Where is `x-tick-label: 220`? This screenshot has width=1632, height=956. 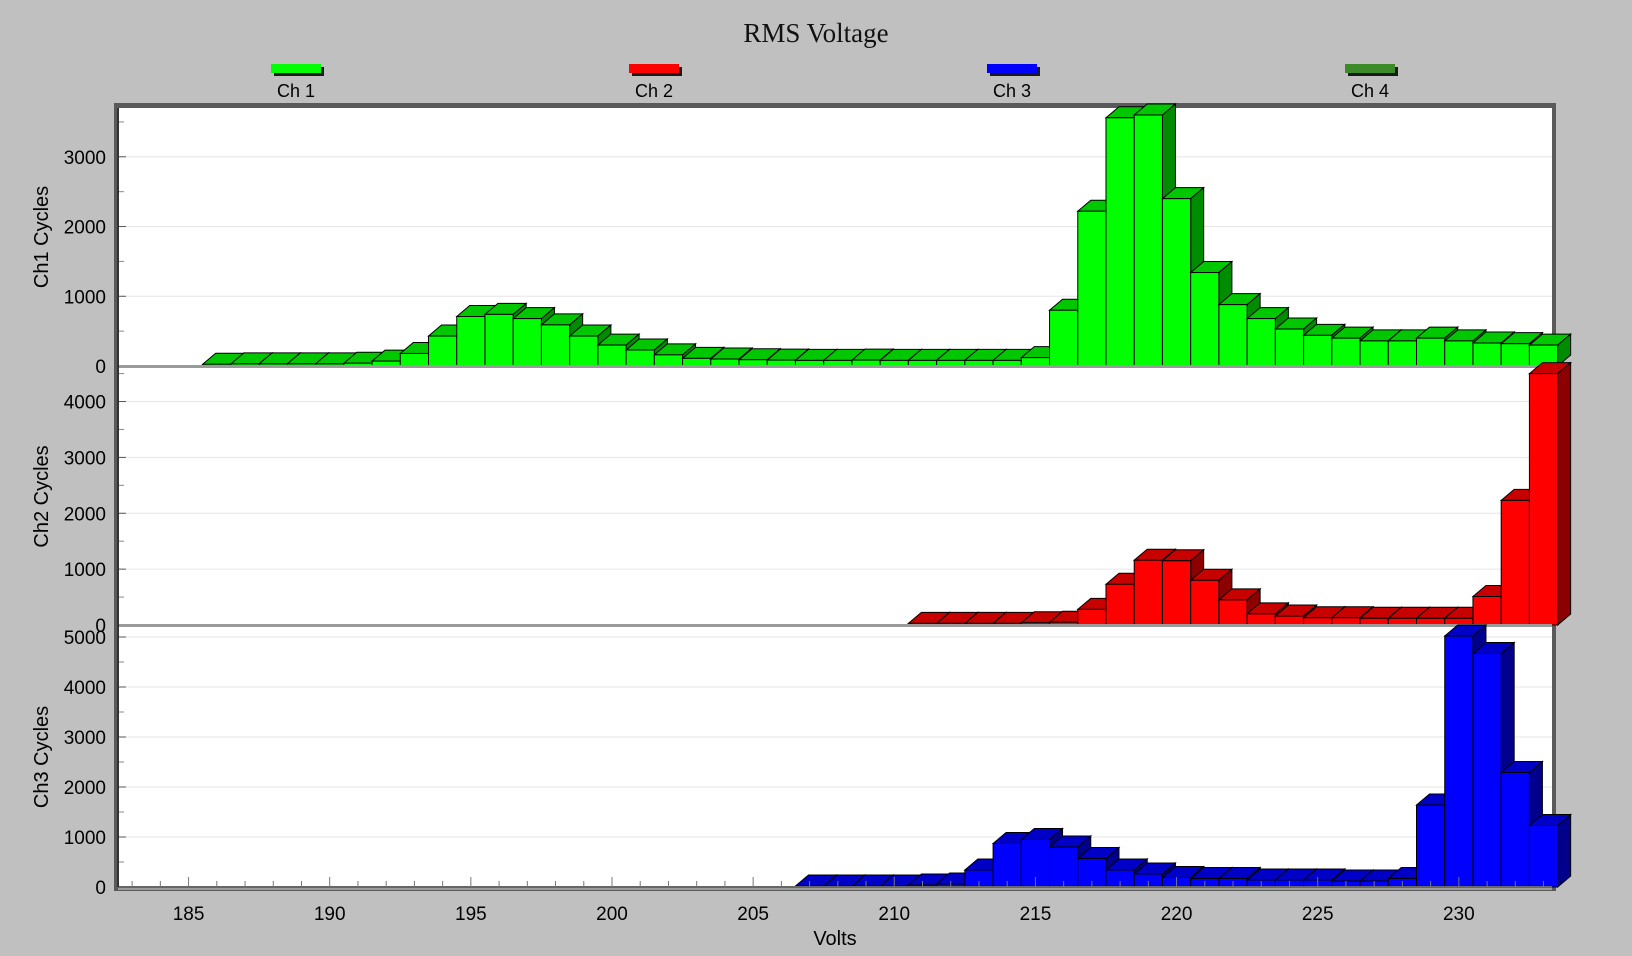
x-tick-label: 220 is located at coordinates (1177, 914).